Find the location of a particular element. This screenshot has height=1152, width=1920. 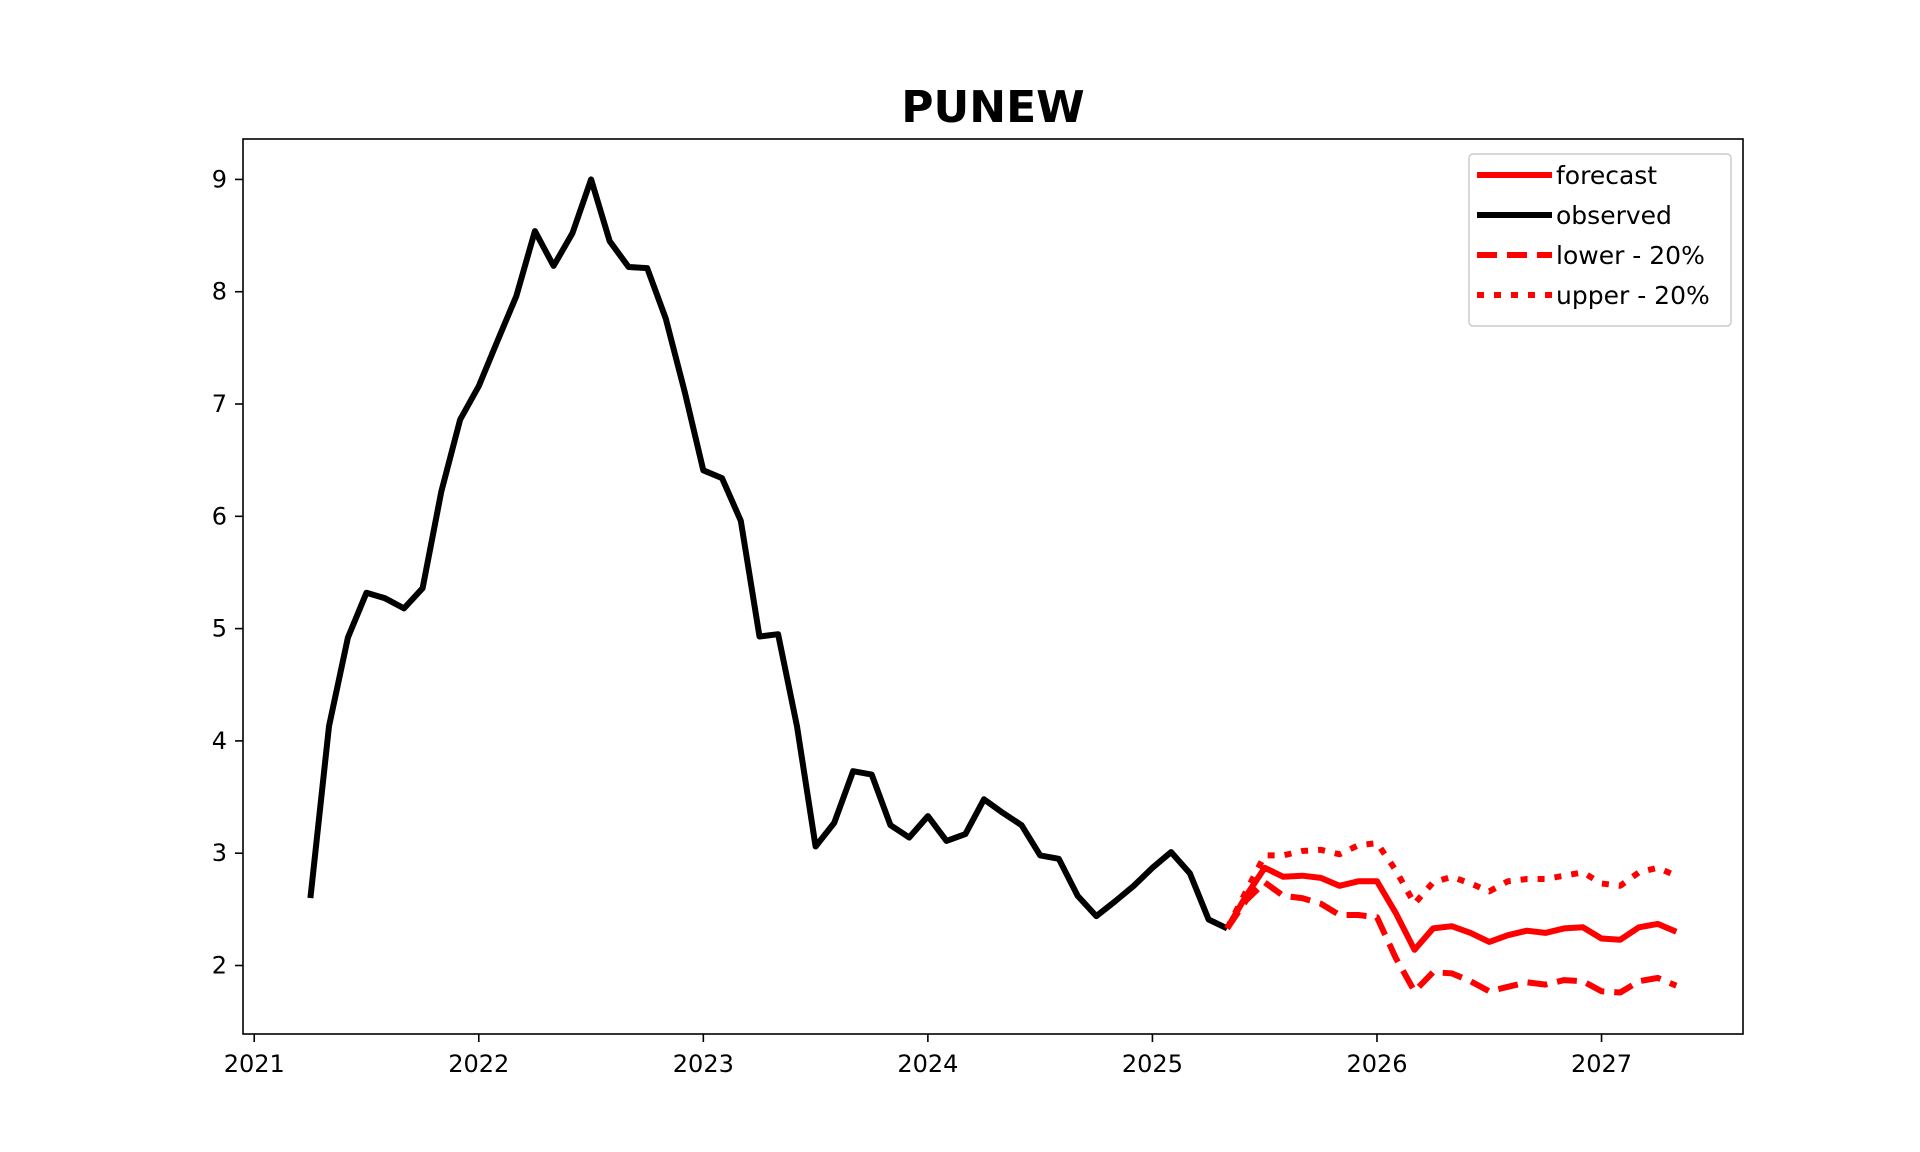

y-tick-label: 7 is located at coordinates (219, 404).